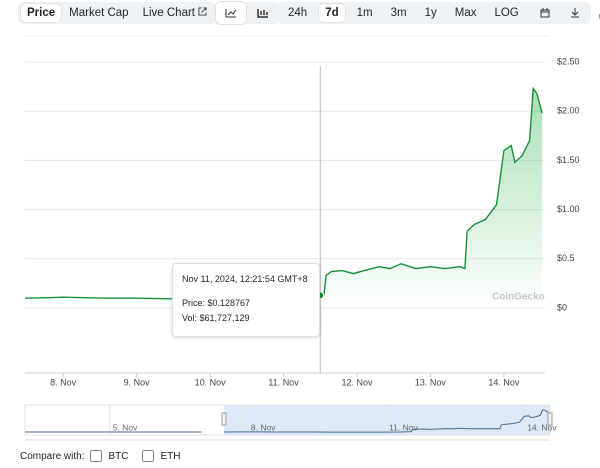 This screenshot has width=600, height=468. What do you see at coordinates (99, 13) in the screenshot?
I see `tab-market-cap: Market Cap` at bounding box center [99, 13].